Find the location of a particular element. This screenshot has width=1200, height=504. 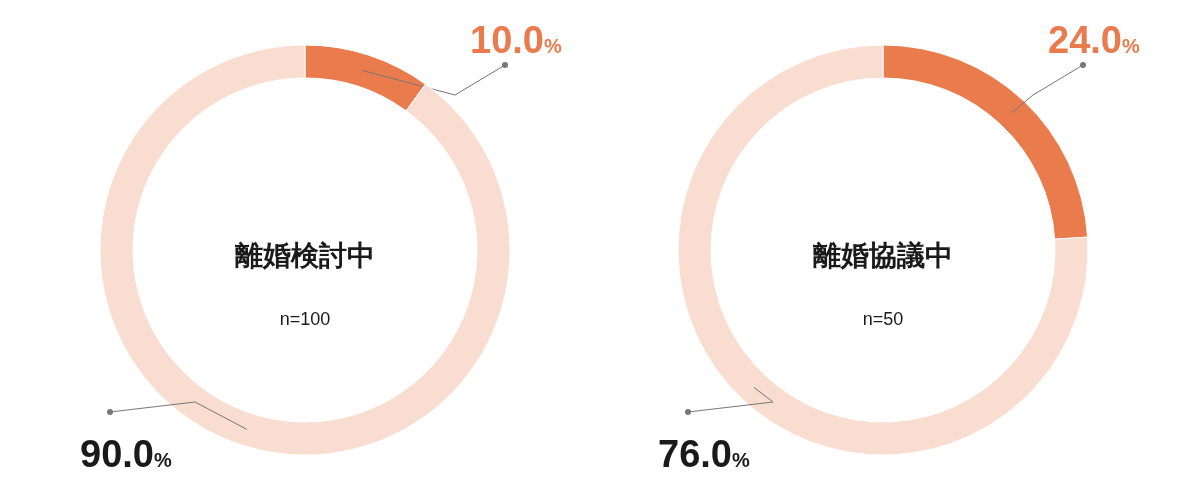

data-label: 90.0% is located at coordinates (126, 454).